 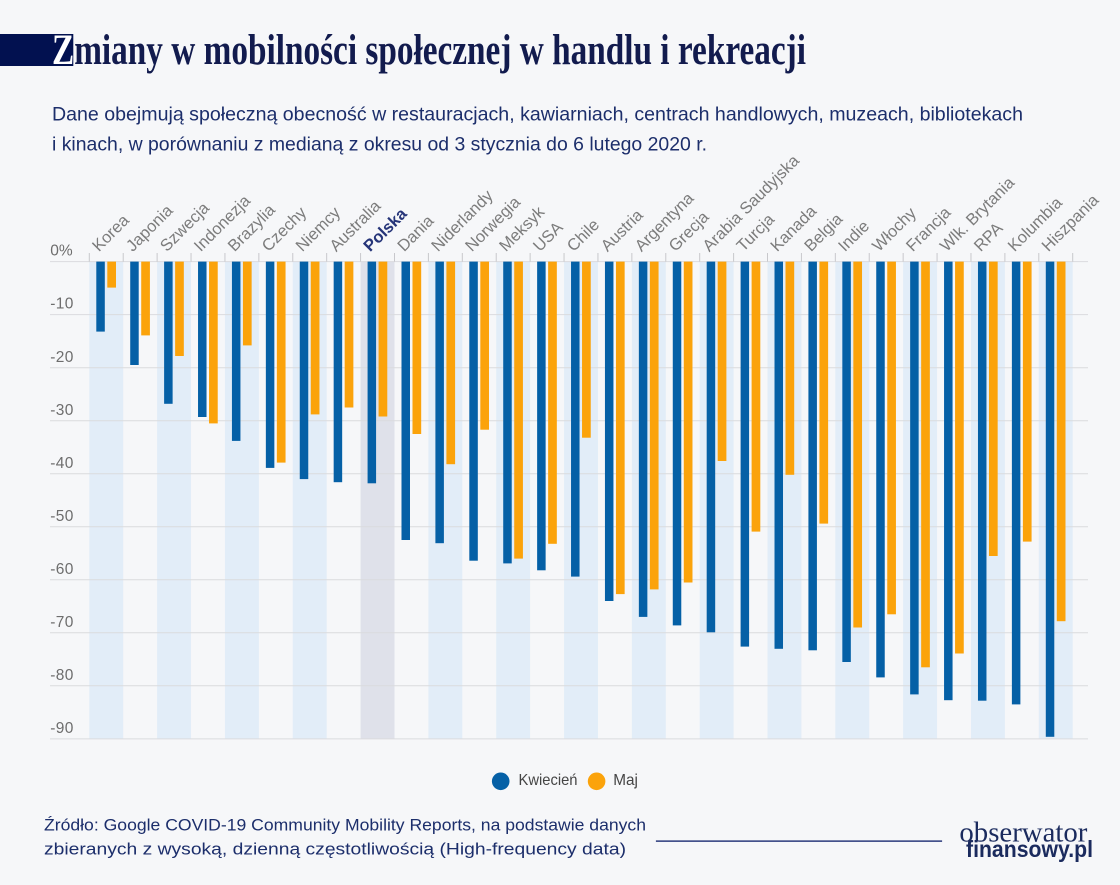 What do you see at coordinates (61, 622) in the screenshot?
I see `svg-text: -70` at bounding box center [61, 622].